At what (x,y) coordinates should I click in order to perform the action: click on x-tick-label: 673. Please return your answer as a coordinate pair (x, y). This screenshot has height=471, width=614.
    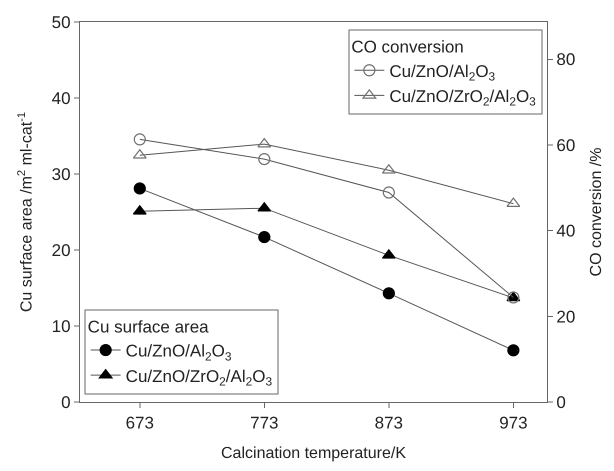
    Looking at the image, I should click on (140, 422).